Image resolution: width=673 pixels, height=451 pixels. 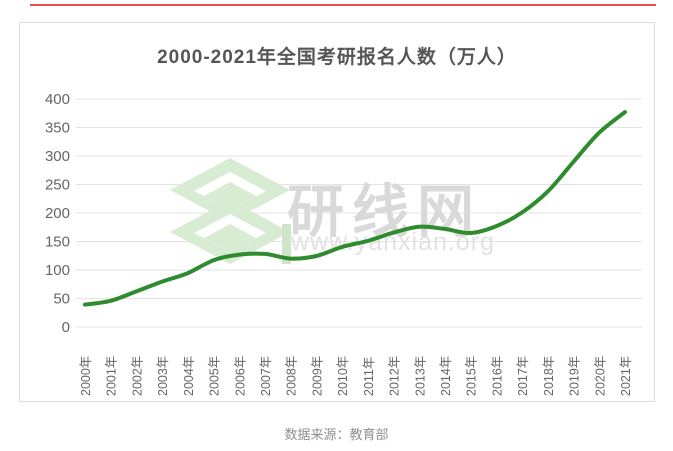 What do you see at coordinates (626, 376) in the screenshot?
I see `x-axis-tick-label: 2021年` at bounding box center [626, 376].